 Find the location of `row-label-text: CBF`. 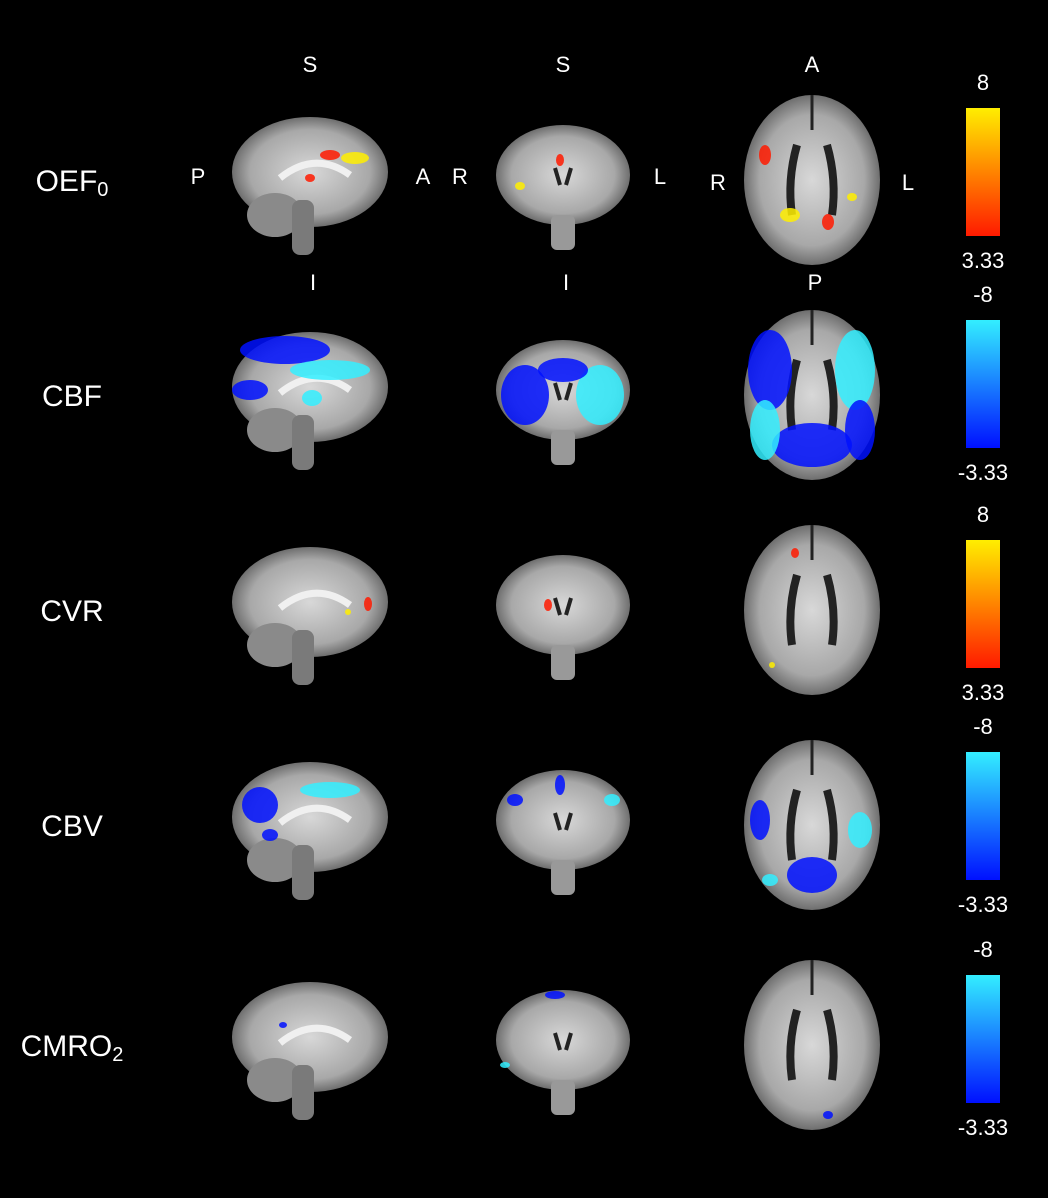

row-label-text: CBF is located at coordinates (72, 396).